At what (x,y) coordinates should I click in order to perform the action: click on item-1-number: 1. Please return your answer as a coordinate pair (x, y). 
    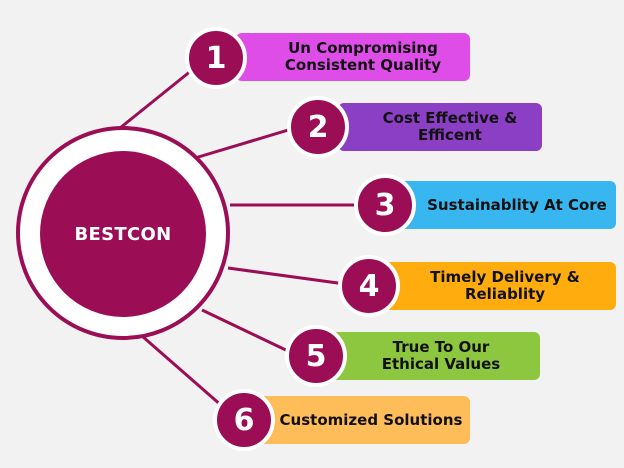
    Looking at the image, I should click on (216, 58).